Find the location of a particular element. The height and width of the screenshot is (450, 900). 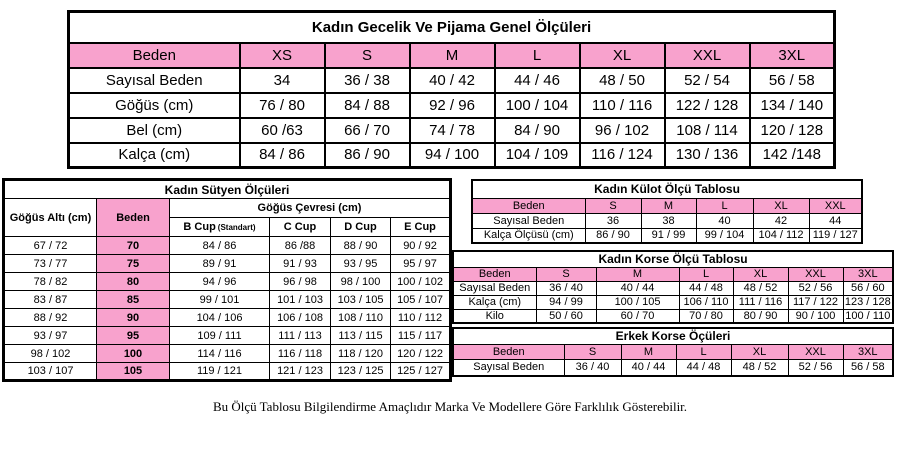

table-cell: 121 / 123 is located at coordinates (300, 371).